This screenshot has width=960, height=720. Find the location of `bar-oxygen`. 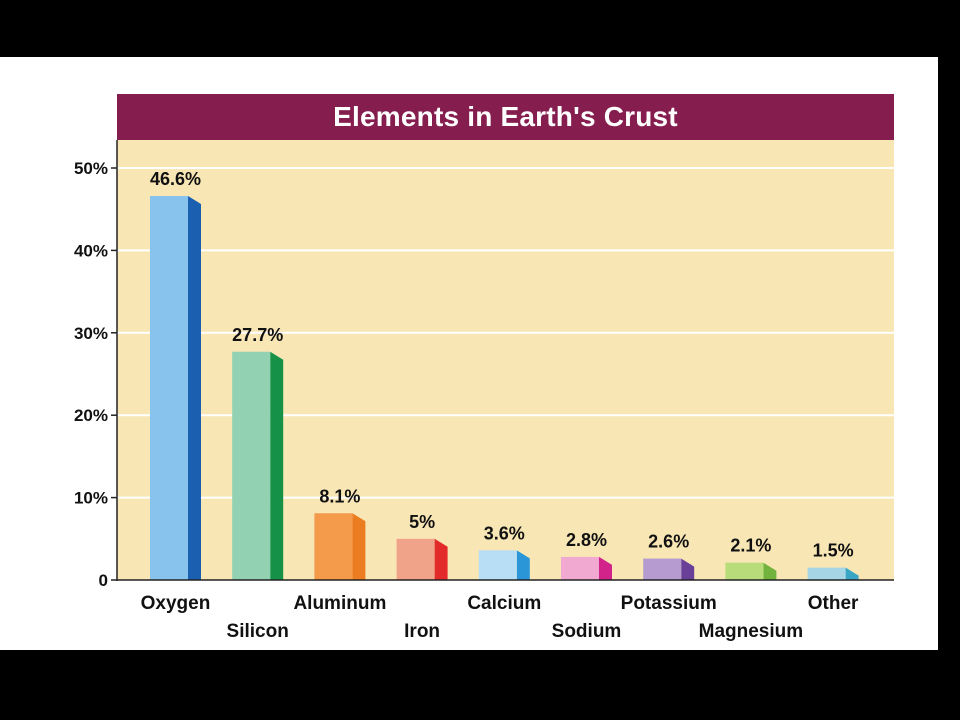

bar-oxygen is located at coordinates (175, 388).